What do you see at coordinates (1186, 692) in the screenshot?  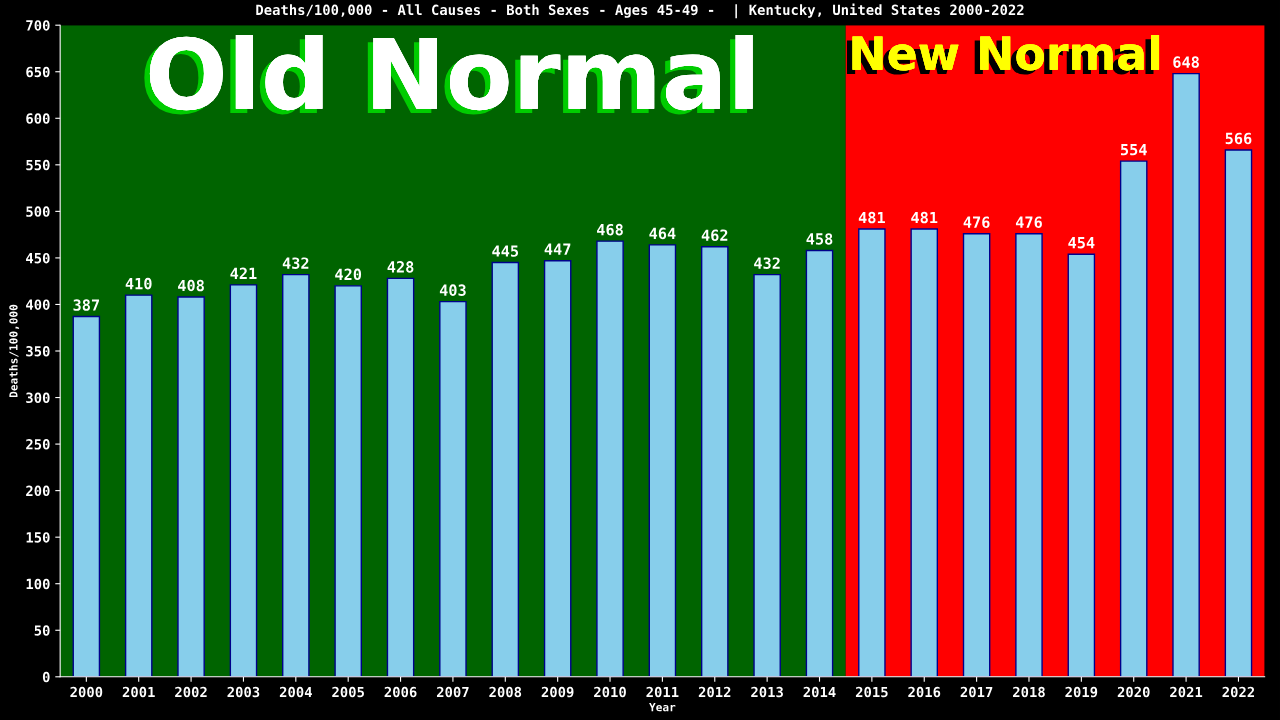 I see `x-tick-label: 2021` at bounding box center [1186, 692].